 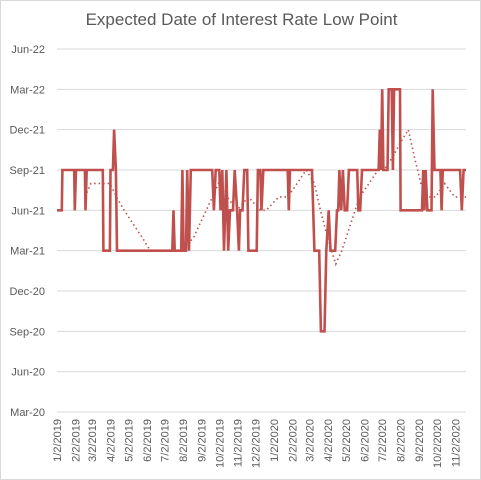 What do you see at coordinates (27, 171) in the screenshot?
I see `y-tick-label: Sep-21` at bounding box center [27, 171].